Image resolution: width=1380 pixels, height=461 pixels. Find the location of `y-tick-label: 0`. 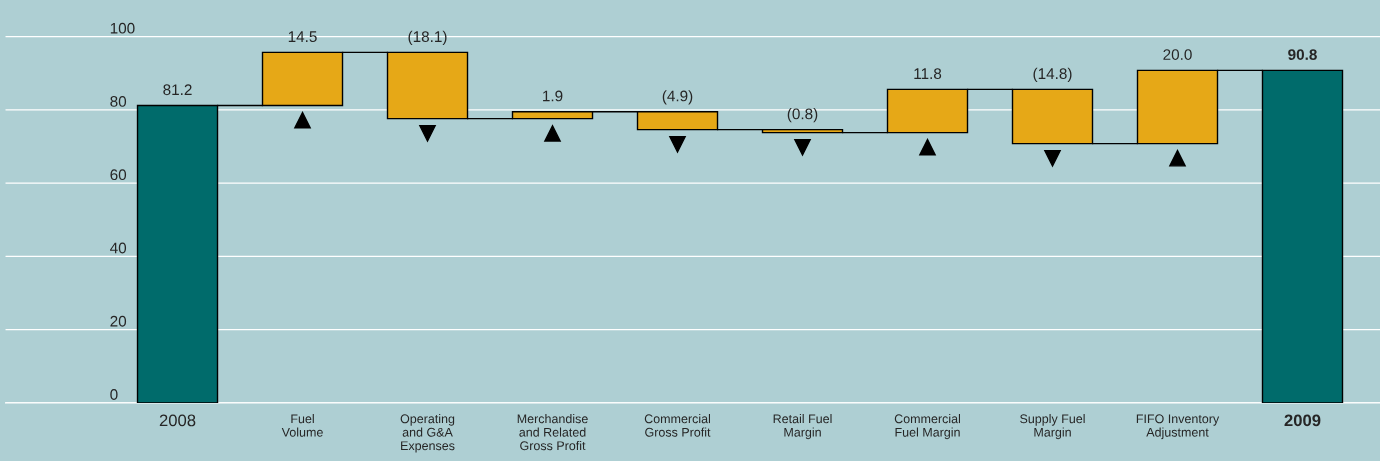

y-tick-label: 0 is located at coordinates (114, 394).